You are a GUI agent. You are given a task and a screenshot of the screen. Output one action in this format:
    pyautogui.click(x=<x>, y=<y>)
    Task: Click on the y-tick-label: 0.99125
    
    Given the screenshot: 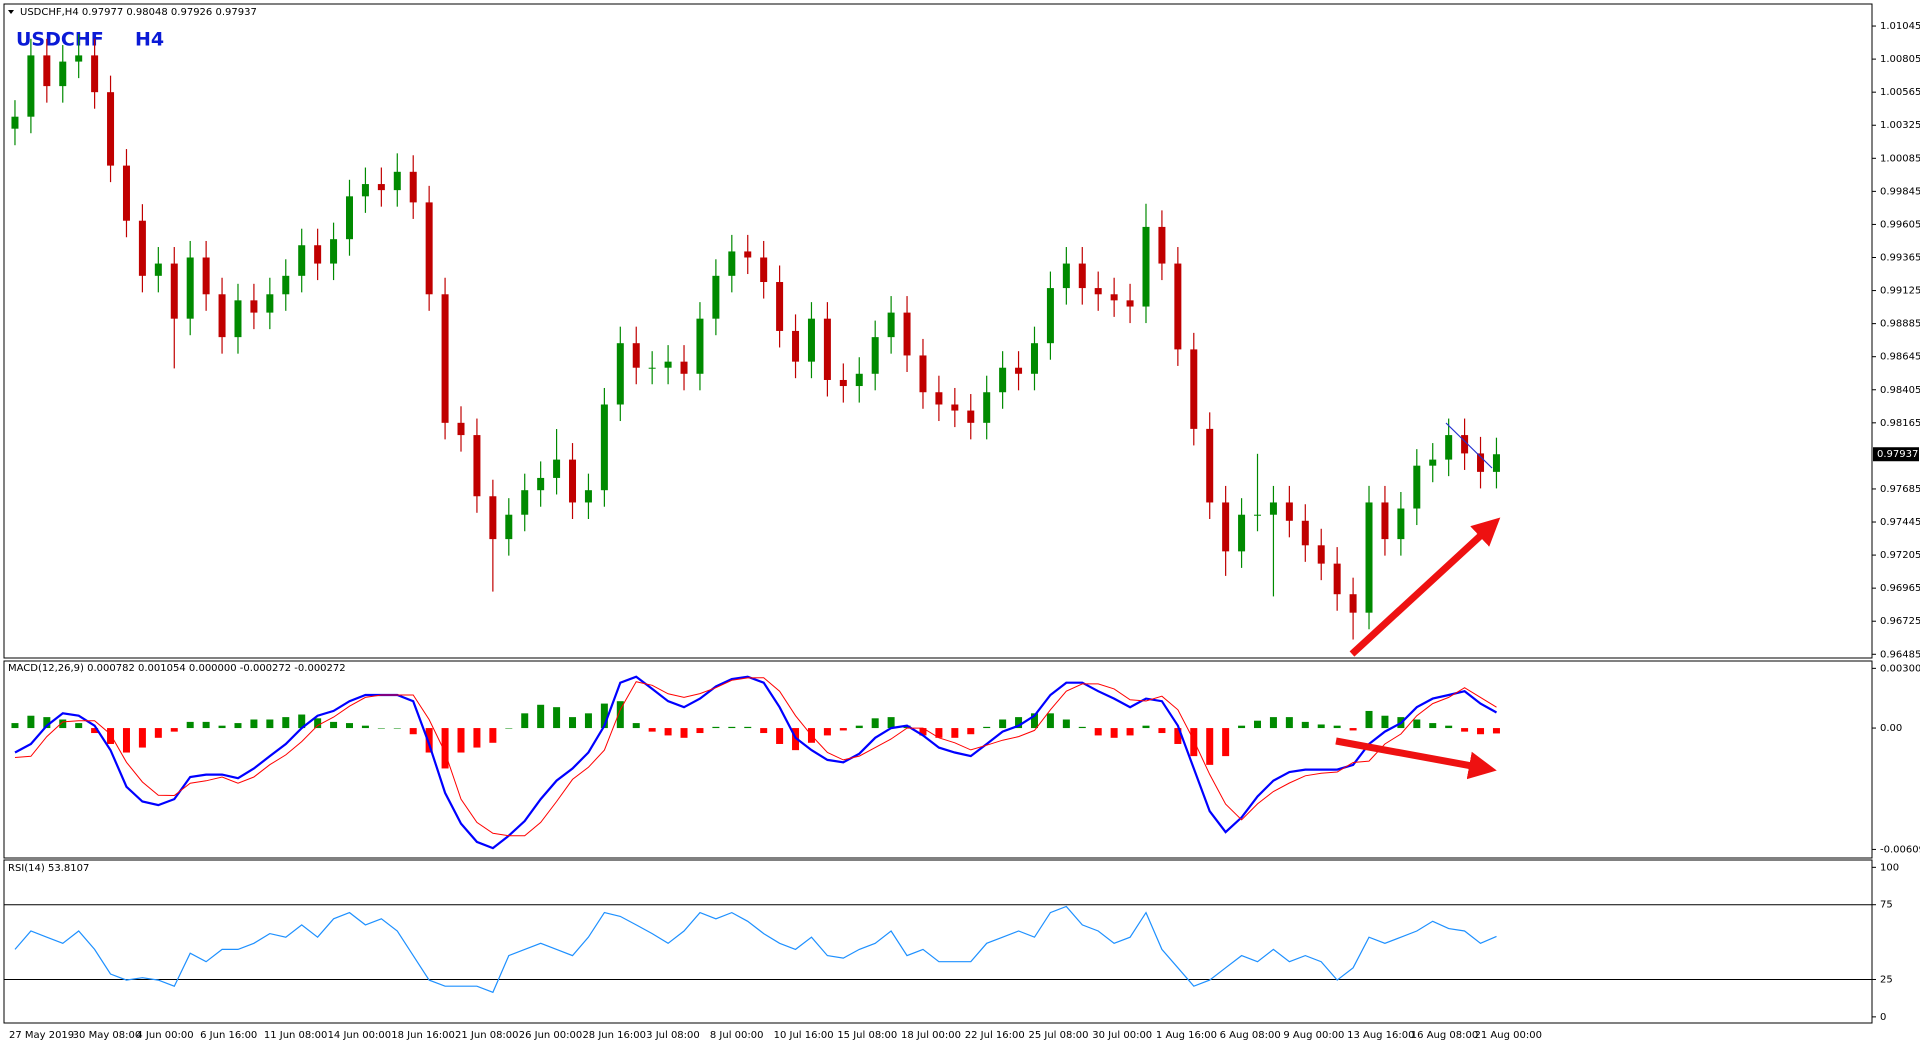 What is the action you would take?
    pyautogui.click(x=1900, y=291)
    